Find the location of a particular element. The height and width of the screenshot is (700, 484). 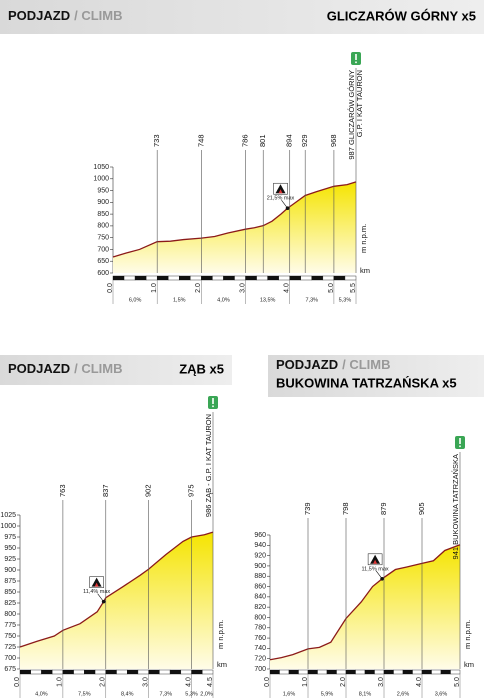

header-bar is located at coordinates (376, 376).